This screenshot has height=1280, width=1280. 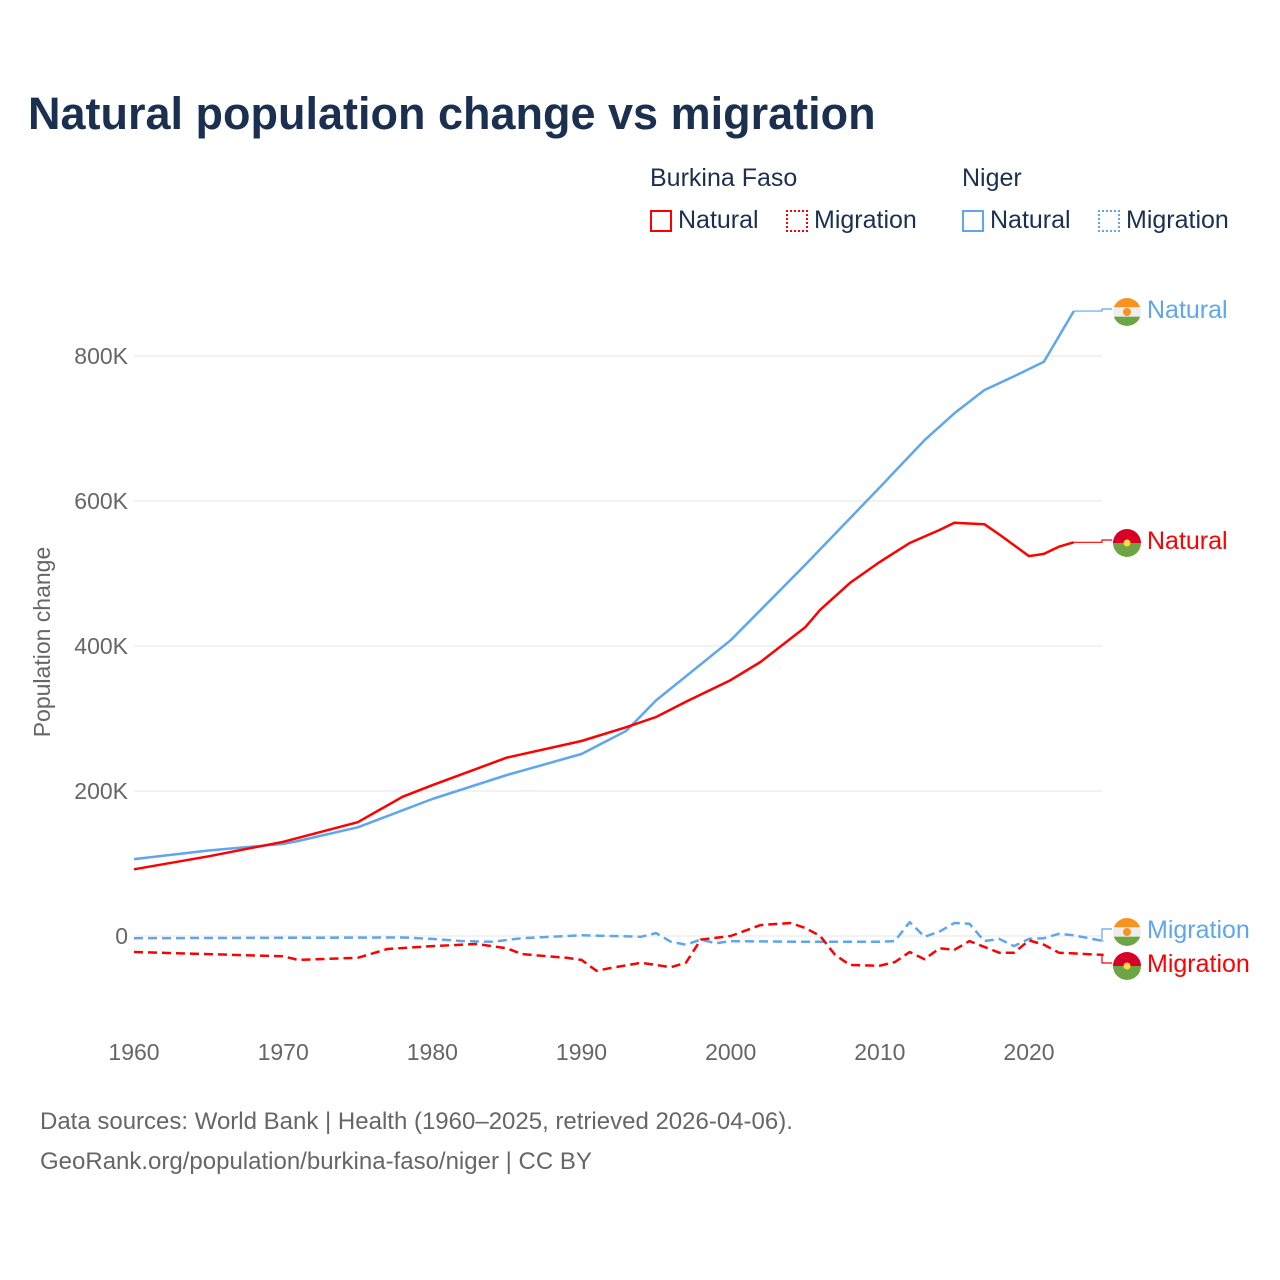 What do you see at coordinates (101, 646) in the screenshot?
I see `y-tick-label: 400K` at bounding box center [101, 646].